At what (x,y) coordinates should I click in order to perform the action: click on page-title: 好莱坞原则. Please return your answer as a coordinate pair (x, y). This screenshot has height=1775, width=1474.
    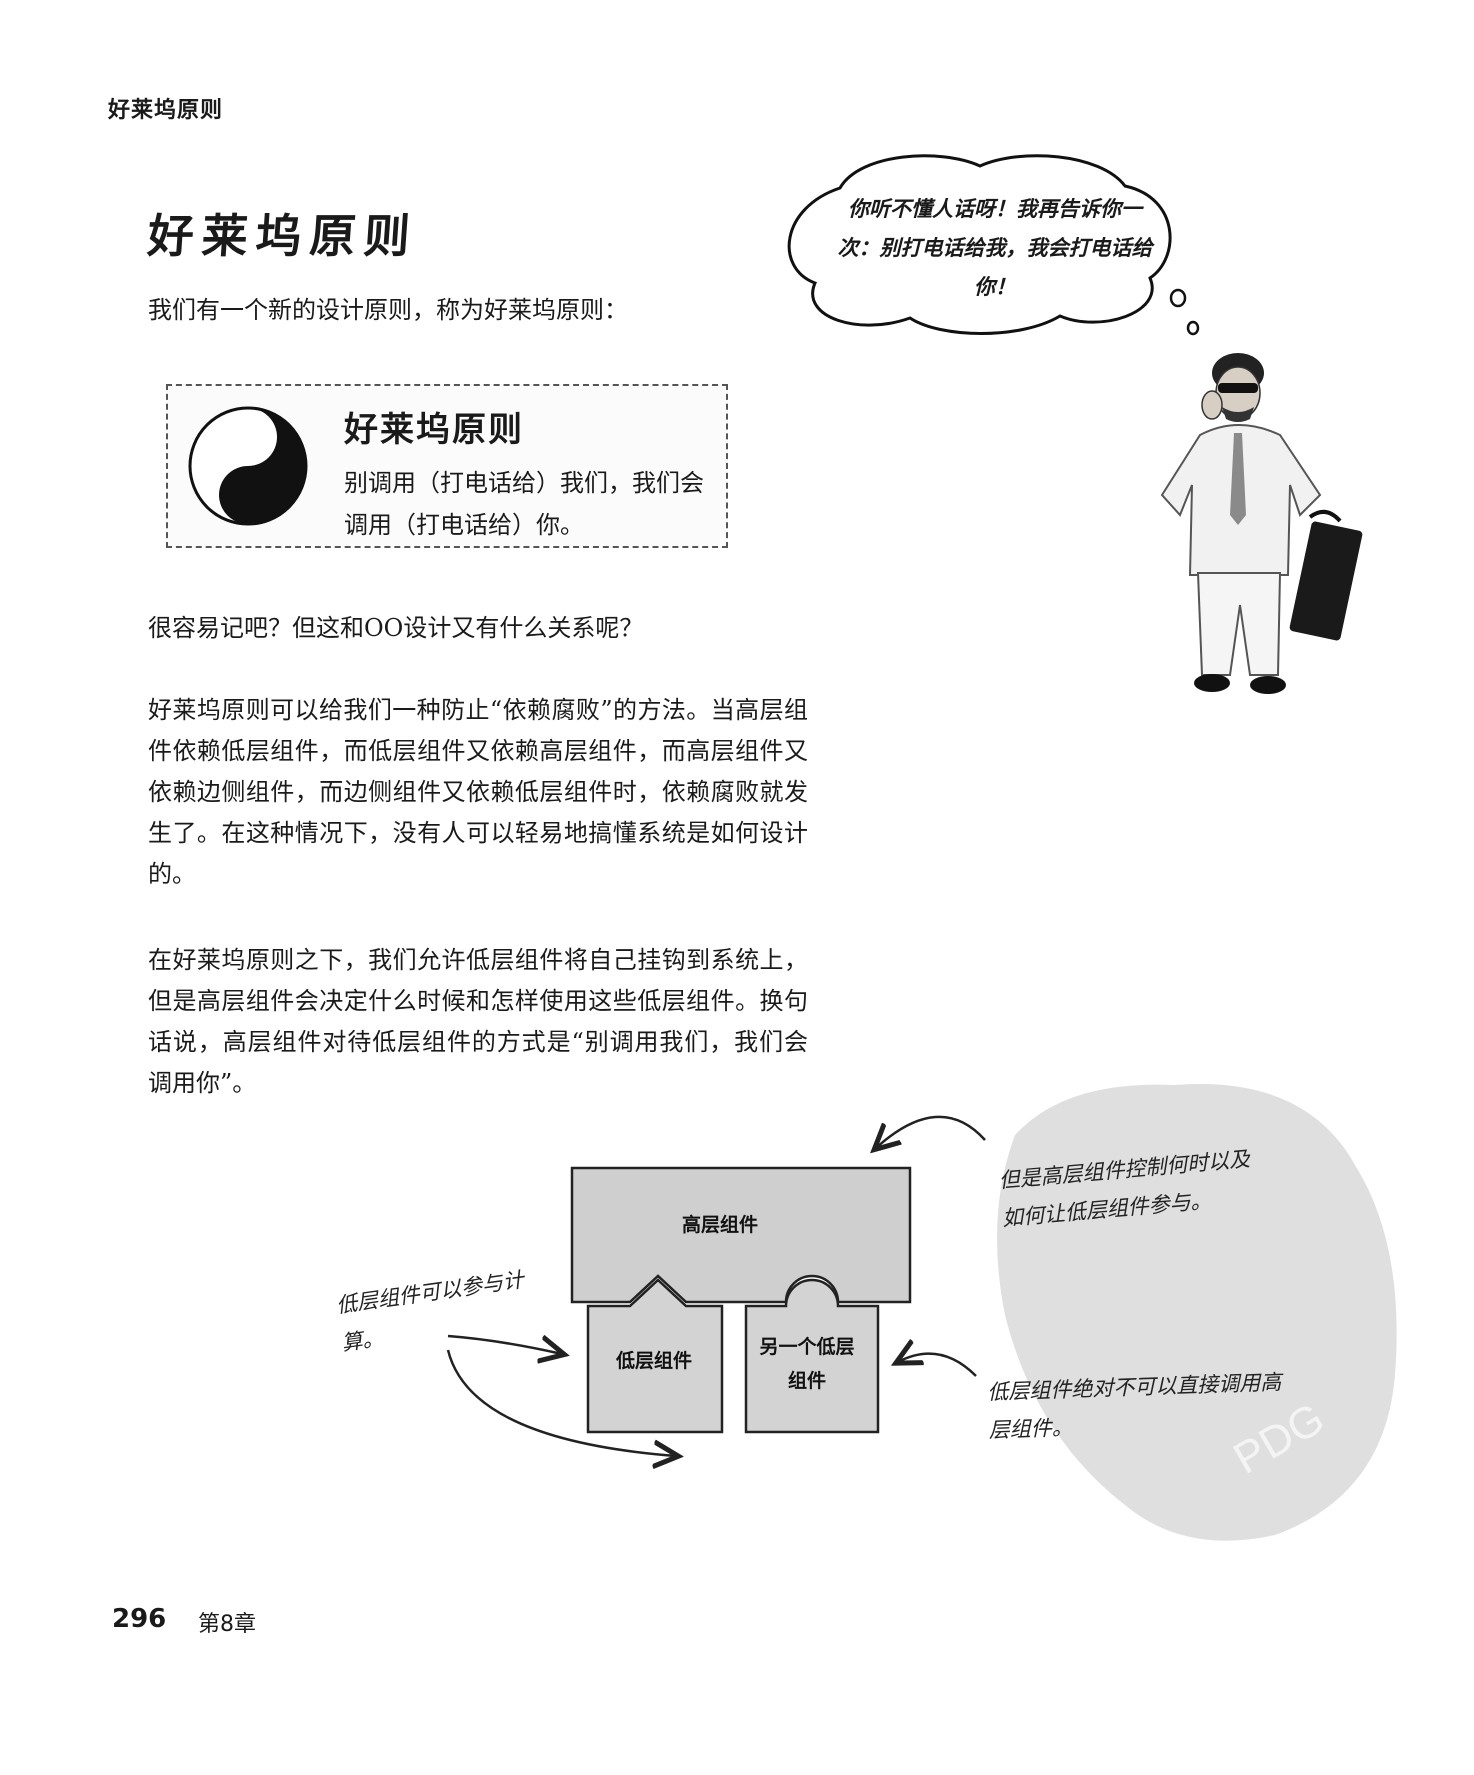
    Looking at the image, I should click on (282, 236).